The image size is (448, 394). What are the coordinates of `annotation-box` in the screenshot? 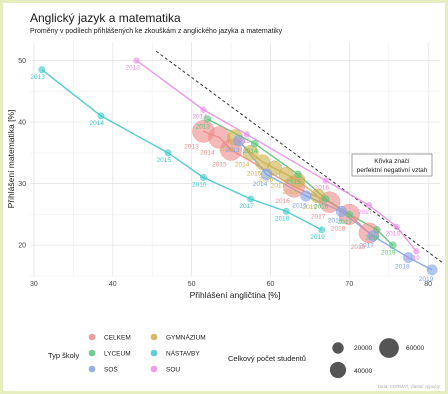 It's located at (392, 165).